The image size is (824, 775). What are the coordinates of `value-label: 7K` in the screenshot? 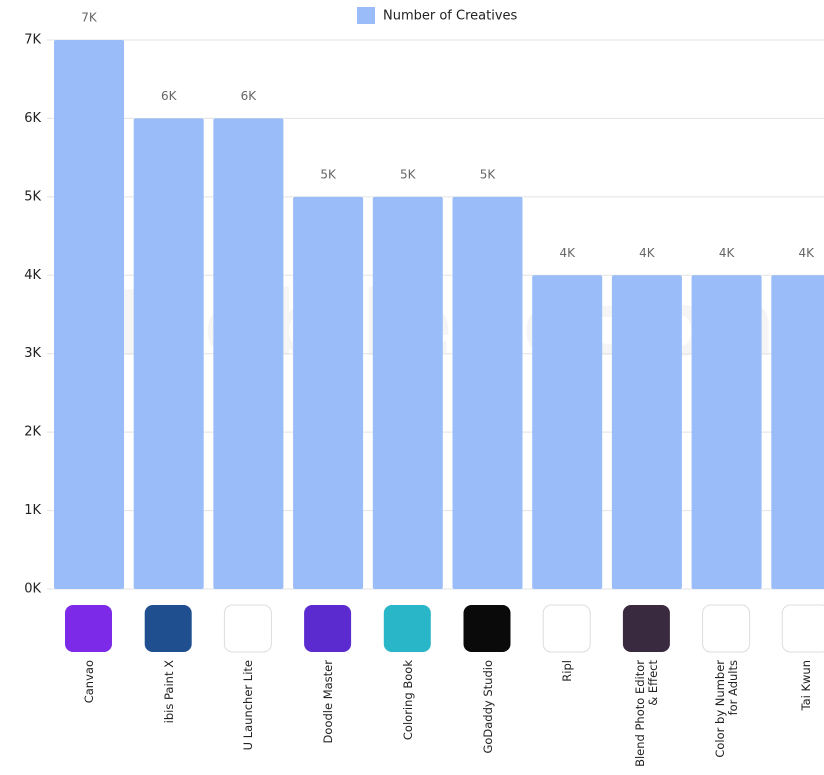 It's located at (89, 18).